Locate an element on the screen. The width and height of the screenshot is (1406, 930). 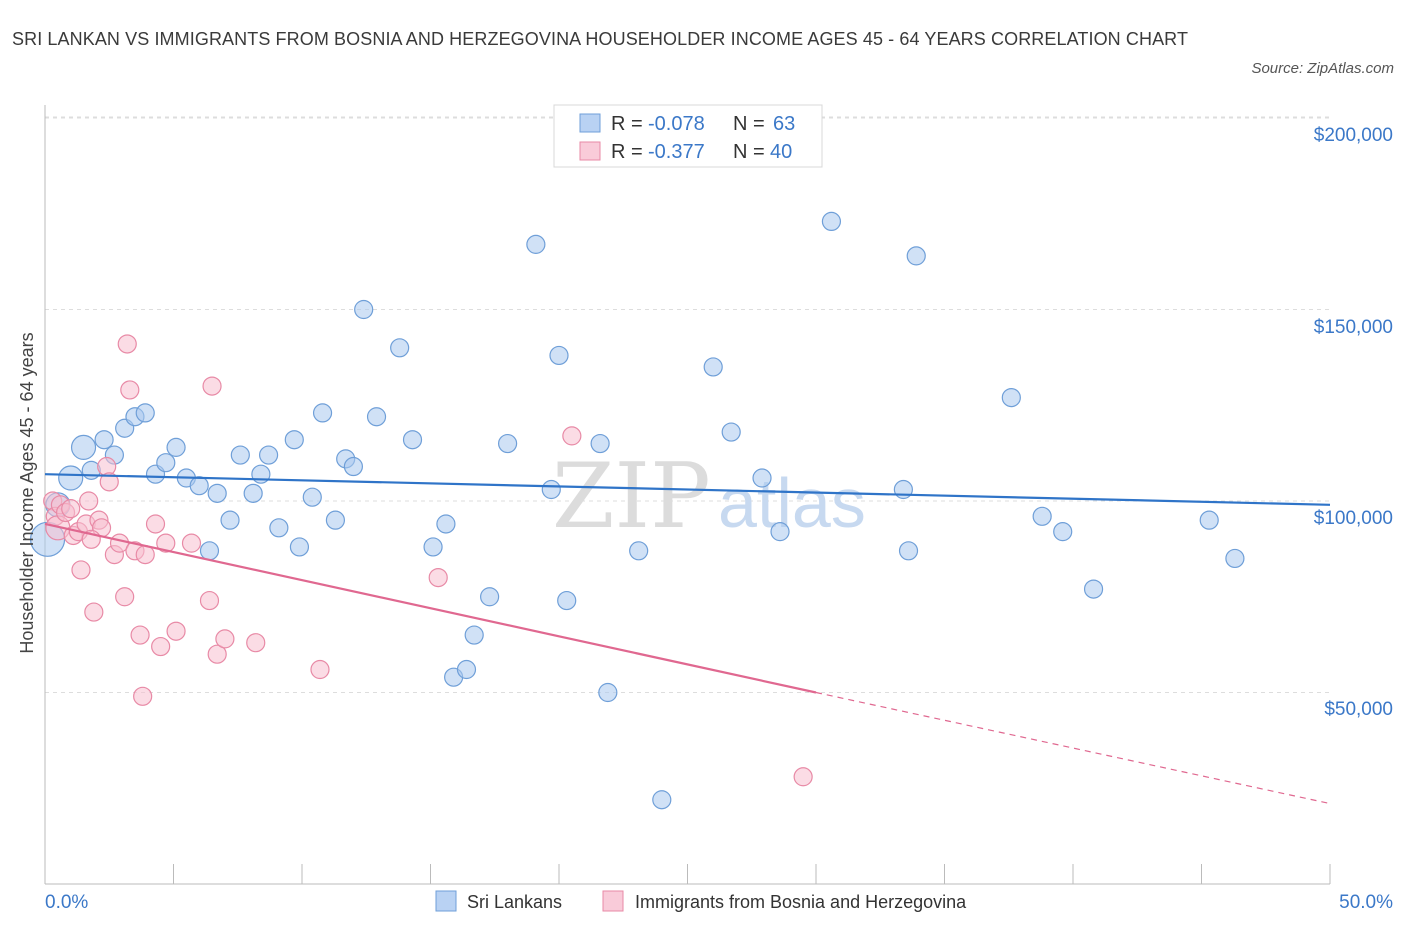
y-tick-label-100000: $100,000 is located at coordinates (1353, 518).